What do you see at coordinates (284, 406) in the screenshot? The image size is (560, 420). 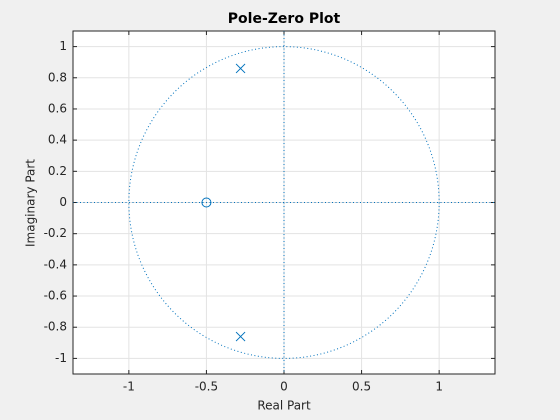 I see `x-axis-label: Real Part` at bounding box center [284, 406].